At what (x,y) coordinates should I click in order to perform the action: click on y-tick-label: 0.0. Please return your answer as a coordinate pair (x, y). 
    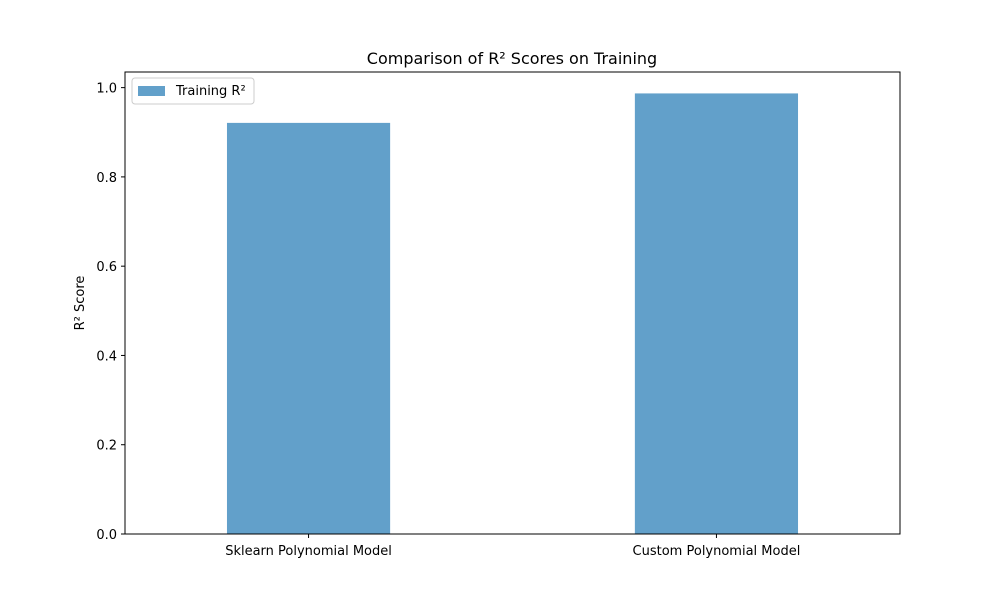
    Looking at the image, I should click on (106, 535).